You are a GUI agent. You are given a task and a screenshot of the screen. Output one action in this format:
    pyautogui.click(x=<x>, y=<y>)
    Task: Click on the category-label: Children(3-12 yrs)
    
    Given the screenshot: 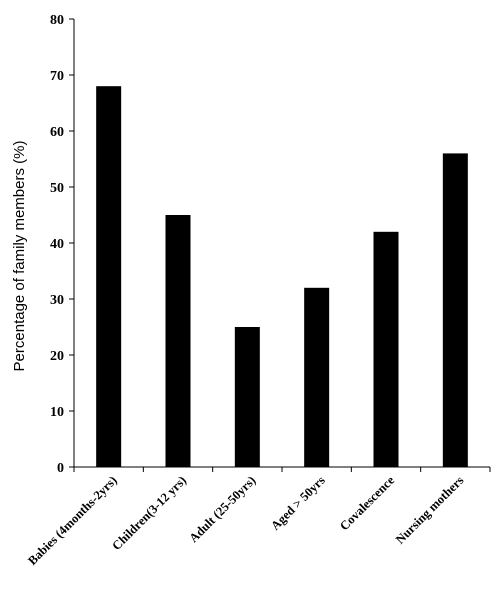 What is the action you would take?
    pyautogui.click(x=149, y=513)
    